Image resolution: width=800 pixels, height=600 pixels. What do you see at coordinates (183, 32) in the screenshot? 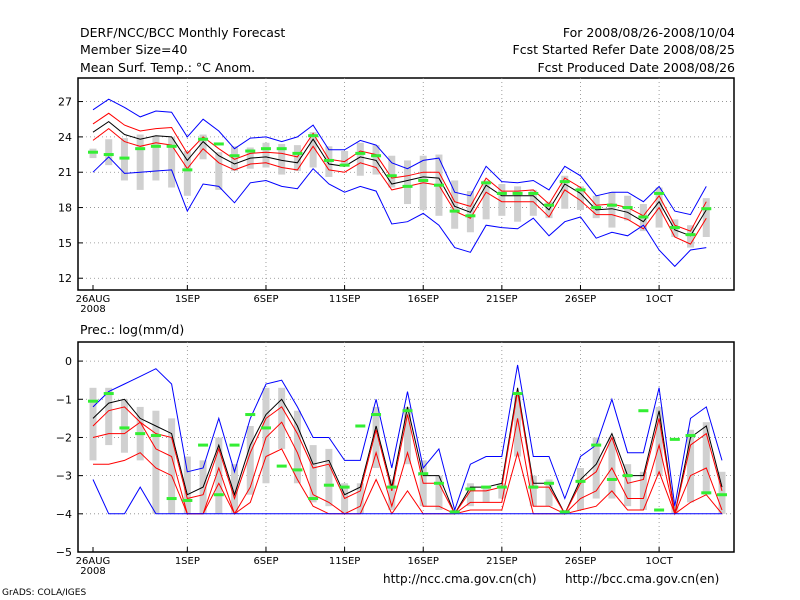
I see `chart-title: DERF/NCC/BCC Monthly Forecast` at bounding box center [183, 32].